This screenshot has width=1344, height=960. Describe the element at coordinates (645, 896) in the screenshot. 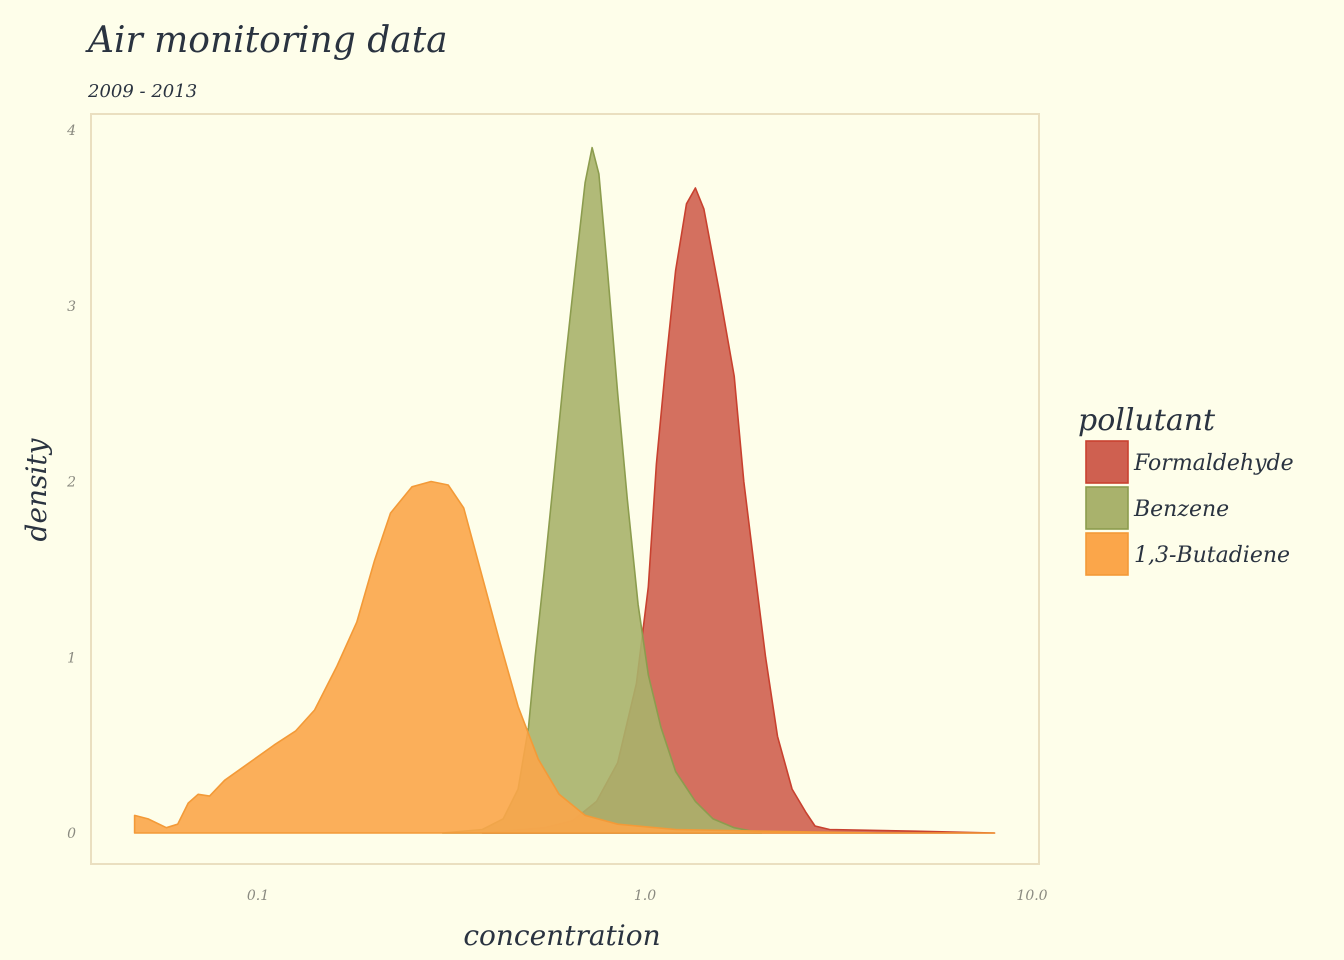

I see `x-tick-label: 1.0` at that location.